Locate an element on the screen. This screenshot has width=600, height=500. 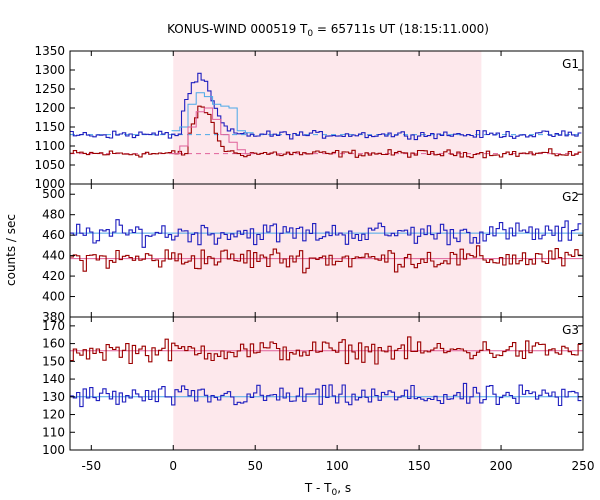
y-tick-label: 120 is located at coordinates (53, 415).